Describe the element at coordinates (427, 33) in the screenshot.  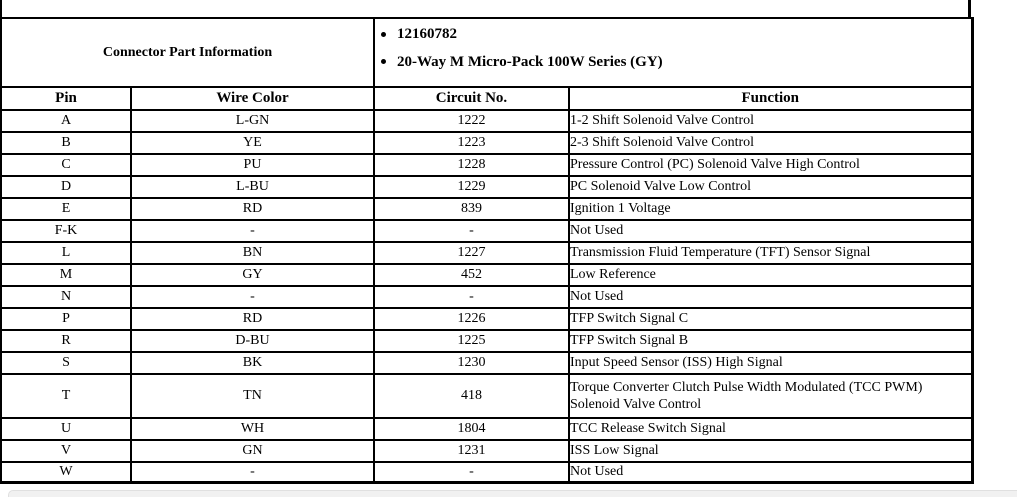
I see `connector-part-number: 12160782` at that location.